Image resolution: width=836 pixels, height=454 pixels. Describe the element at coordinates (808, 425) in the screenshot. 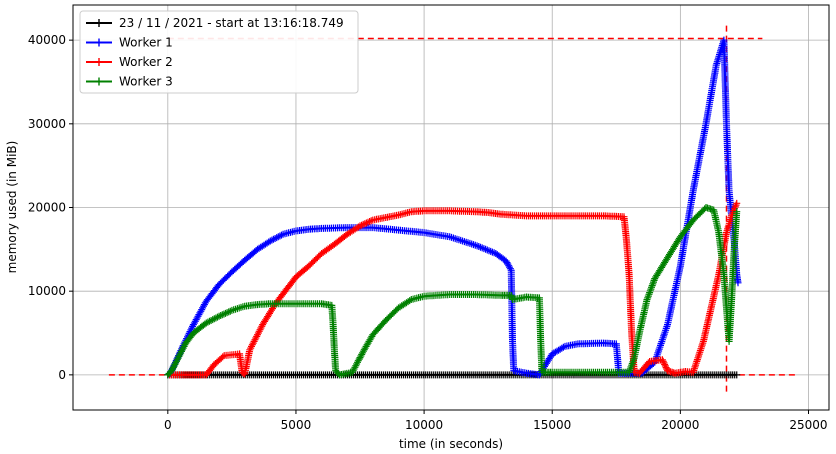

I see `x-tick-label: 25000` at that location.